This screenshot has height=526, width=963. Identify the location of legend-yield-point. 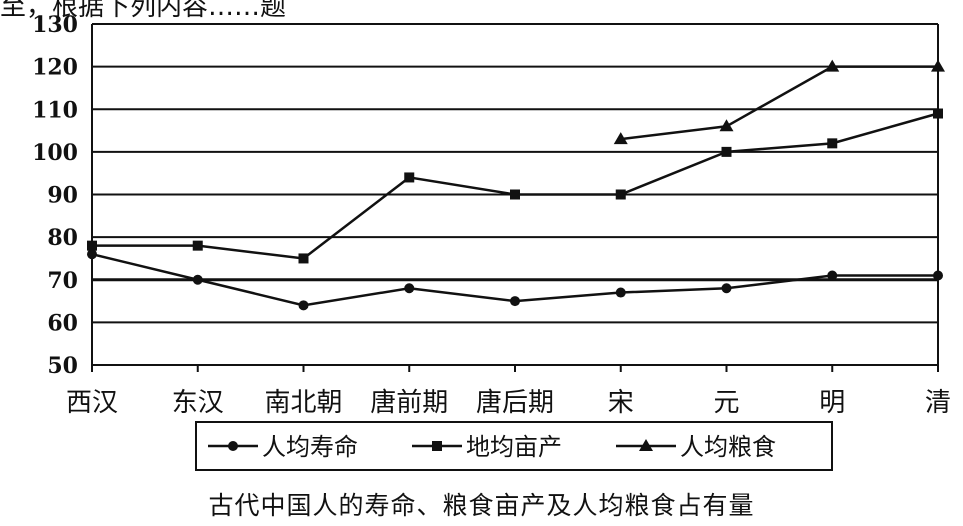
(437, 446).